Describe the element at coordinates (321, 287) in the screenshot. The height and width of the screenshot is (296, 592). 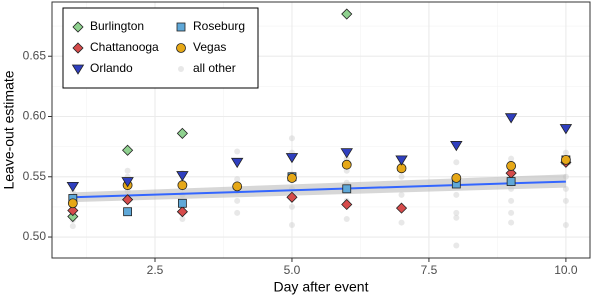
I see `x-axis-title: Day after event` at that location.